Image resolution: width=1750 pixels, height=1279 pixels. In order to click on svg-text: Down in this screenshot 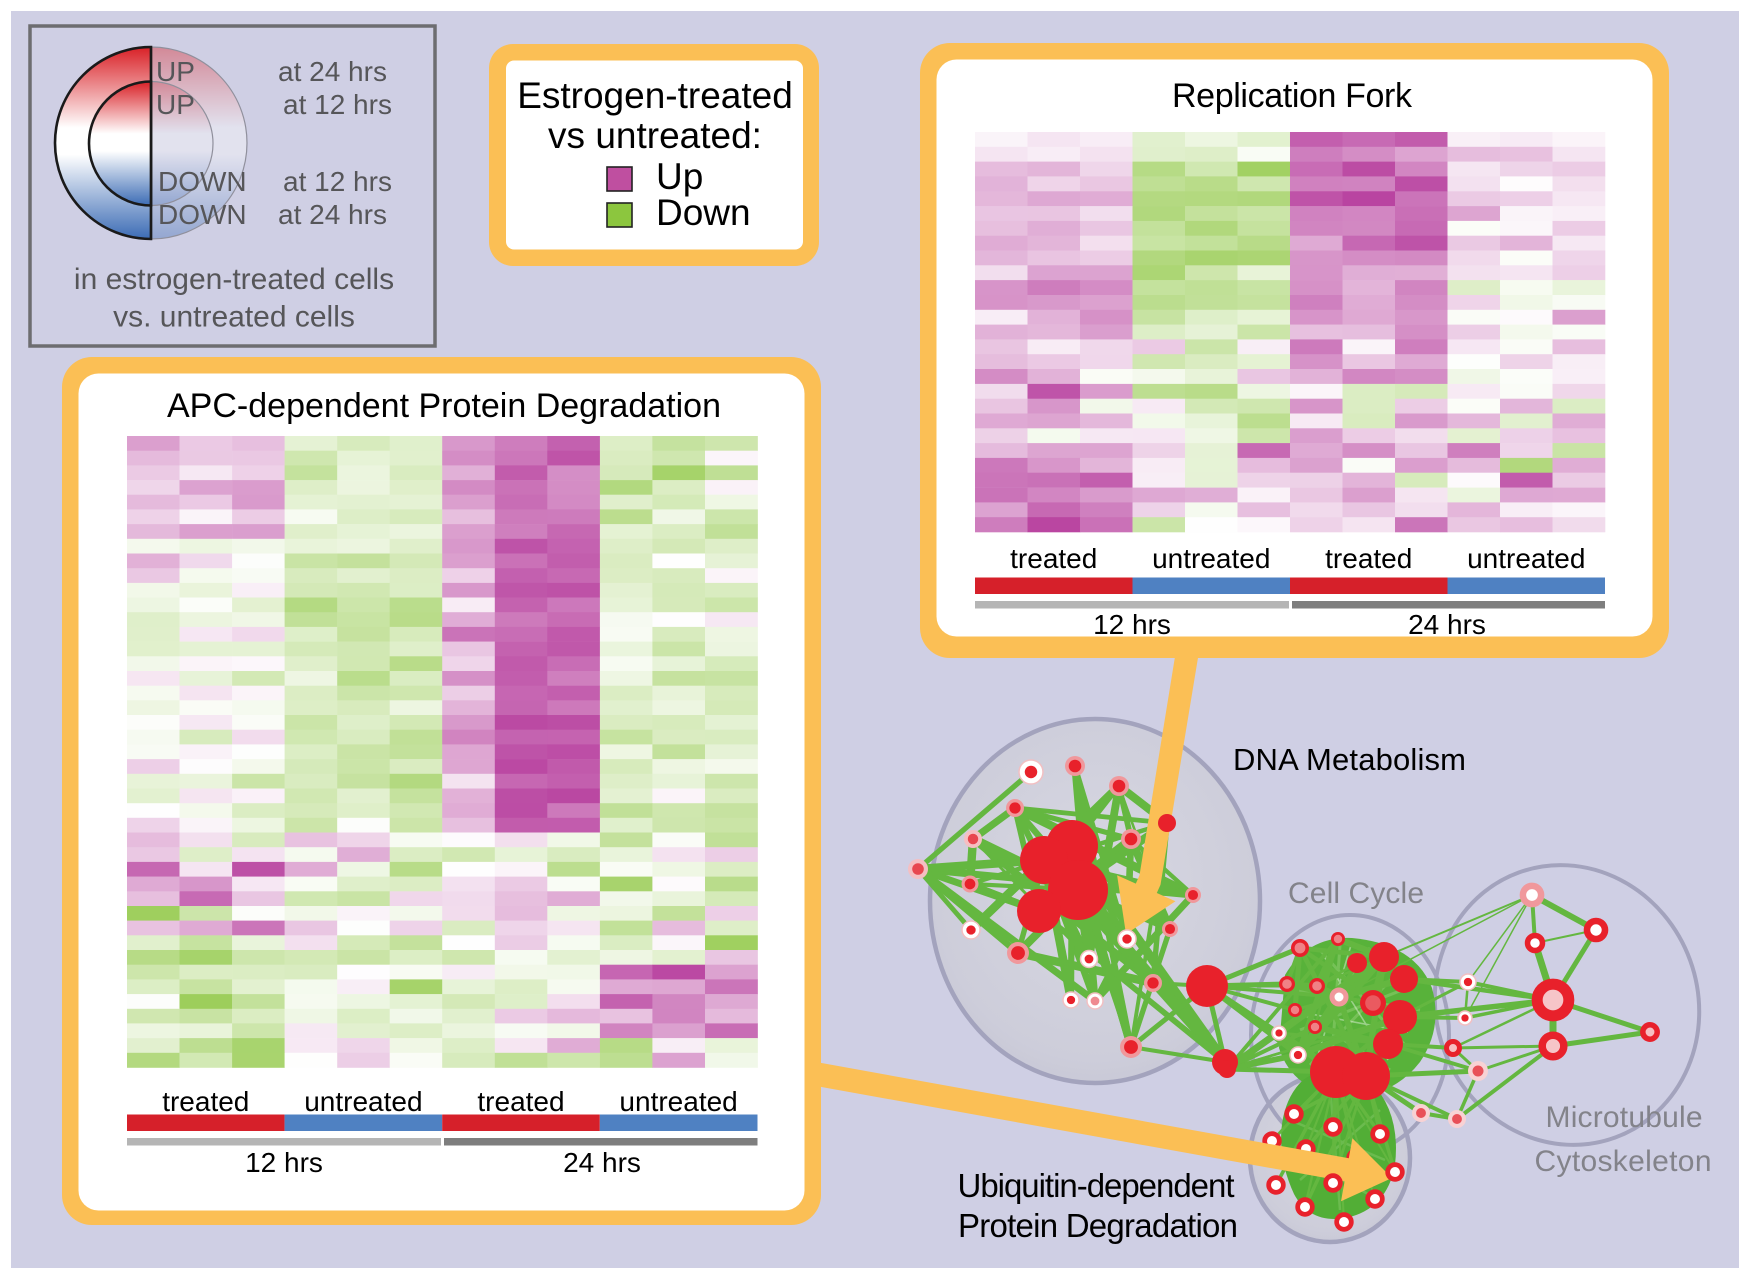, I will do `click(703, 212)`.